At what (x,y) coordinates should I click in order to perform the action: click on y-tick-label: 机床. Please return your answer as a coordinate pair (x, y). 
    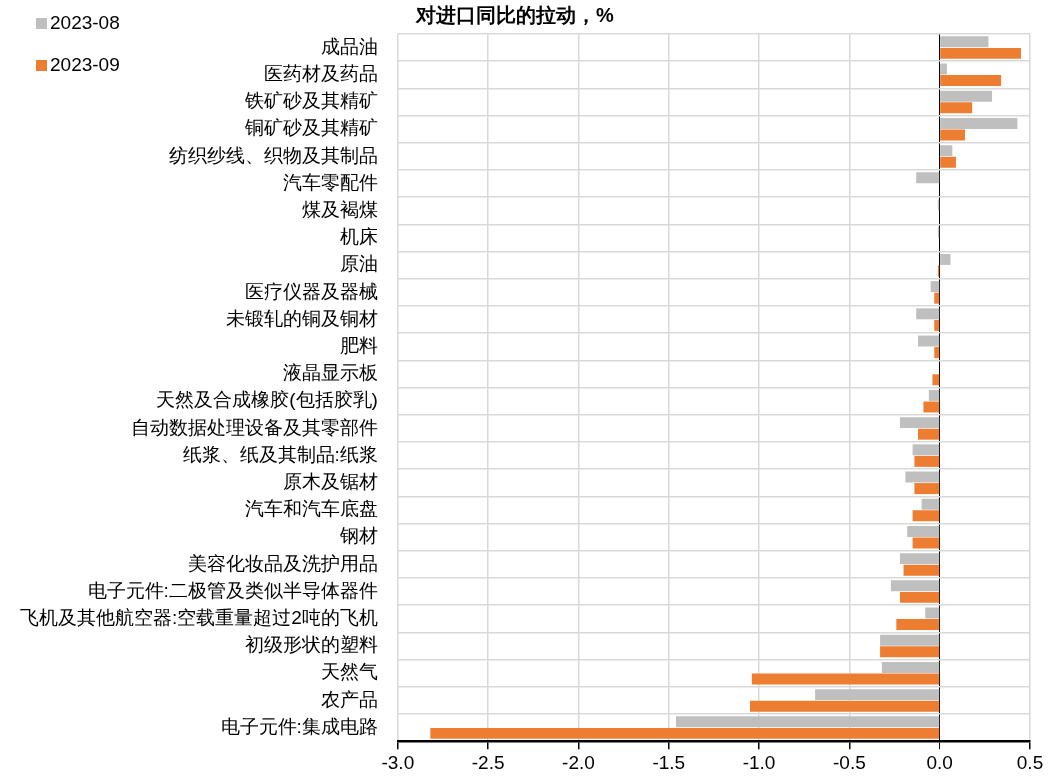
    Looking at the image, I should click on (358, 237).